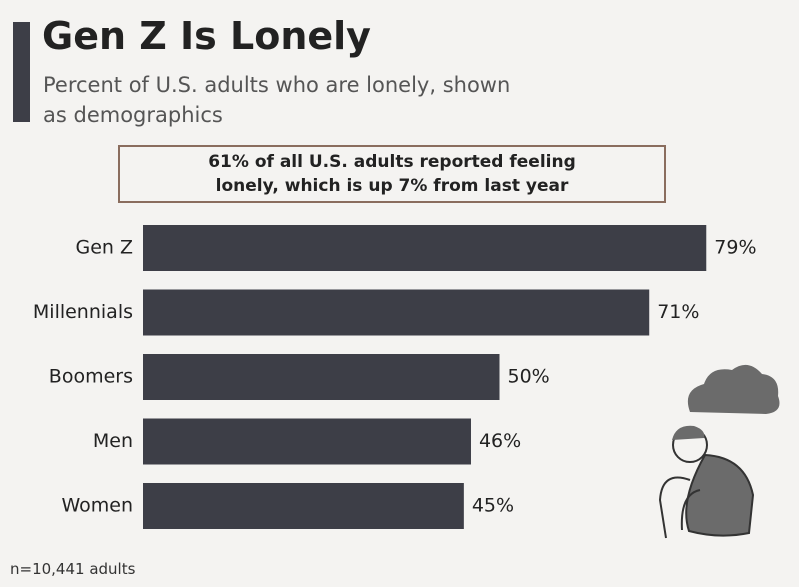 The height and width of the screenshot is (587, 799). What do you see at coordinates (97, 506) in the screenshot?
I see `category-label: Women` at bounding box center [97, 506].